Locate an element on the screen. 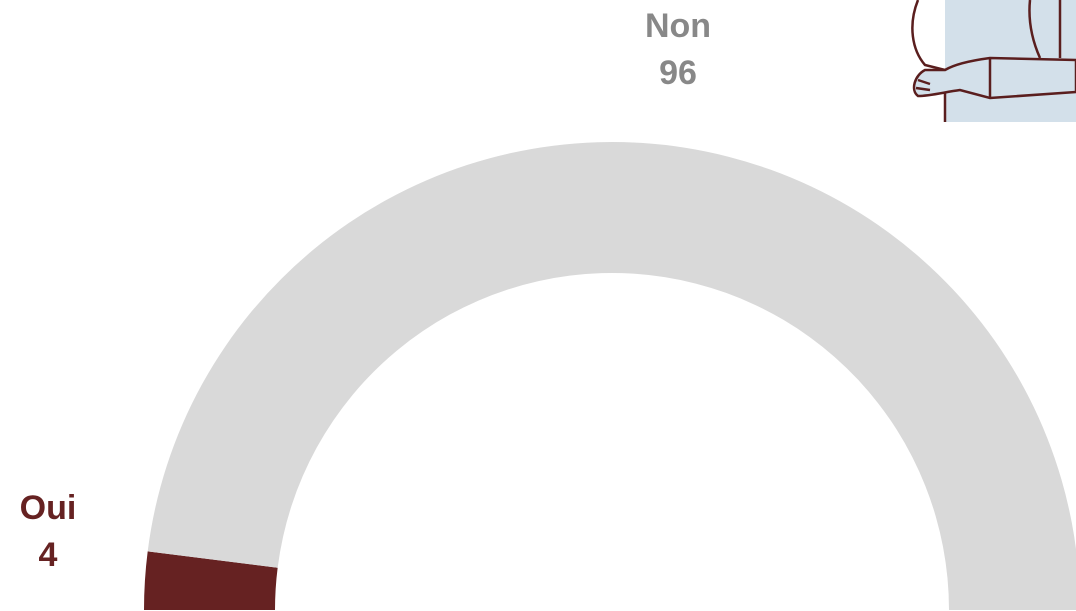  segment-value: 96 is located at coordinates (678, 73).